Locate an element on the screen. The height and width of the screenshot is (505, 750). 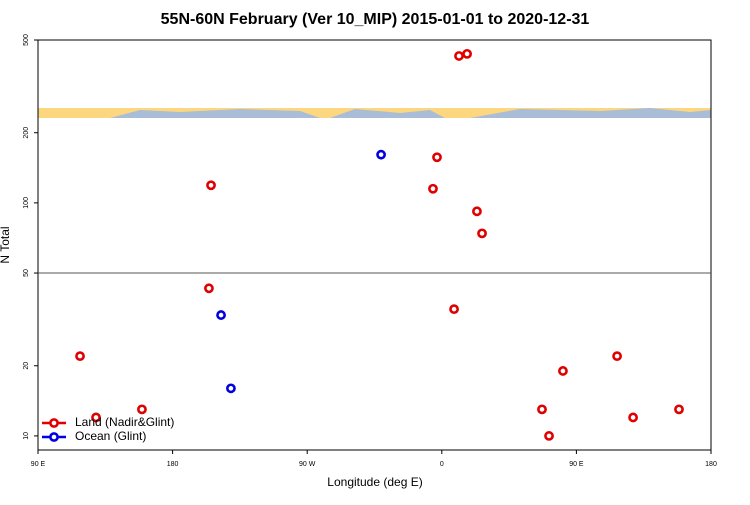
y-tick-label: 50 is located at coordinates (26, 273).